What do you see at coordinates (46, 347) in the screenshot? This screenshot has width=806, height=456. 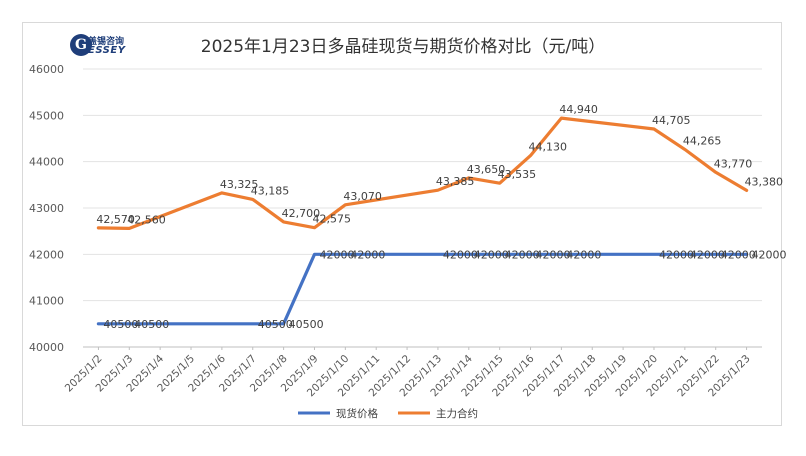 I see `y-tick-label: 40000` at bounding box center [46, 347].